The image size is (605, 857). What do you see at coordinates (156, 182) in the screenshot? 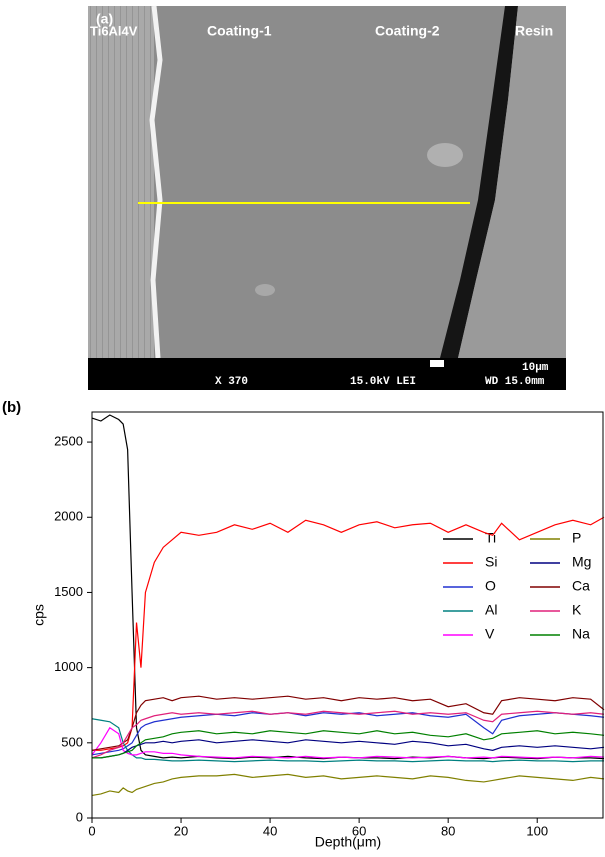
I see `interface-edge` at bounding box center [156, 182].